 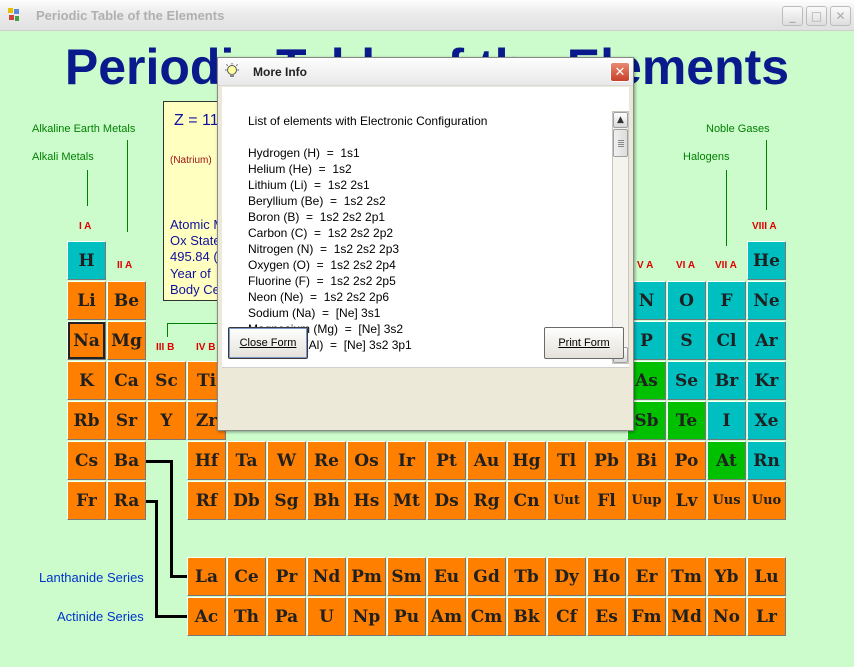 I want to click on element-He: He, so click(x=766, y=260).